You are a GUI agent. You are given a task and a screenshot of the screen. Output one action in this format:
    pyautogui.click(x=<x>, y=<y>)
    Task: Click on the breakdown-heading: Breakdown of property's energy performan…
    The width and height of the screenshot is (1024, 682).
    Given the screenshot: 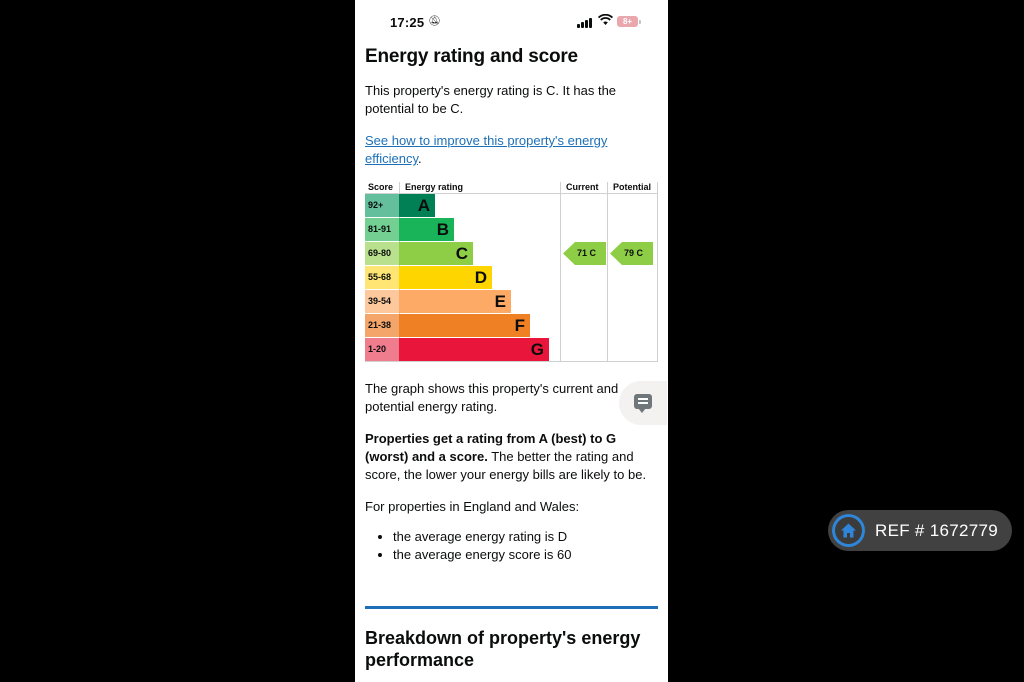 What is the action you would take?
    pyautogui.click(x=503, y=649)
    